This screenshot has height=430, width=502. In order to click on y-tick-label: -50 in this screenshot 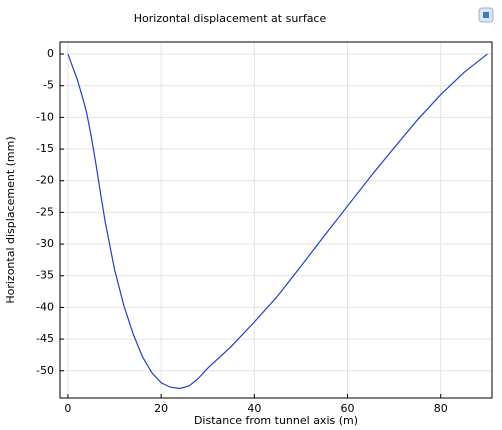, I will do `click(45, 370)`.